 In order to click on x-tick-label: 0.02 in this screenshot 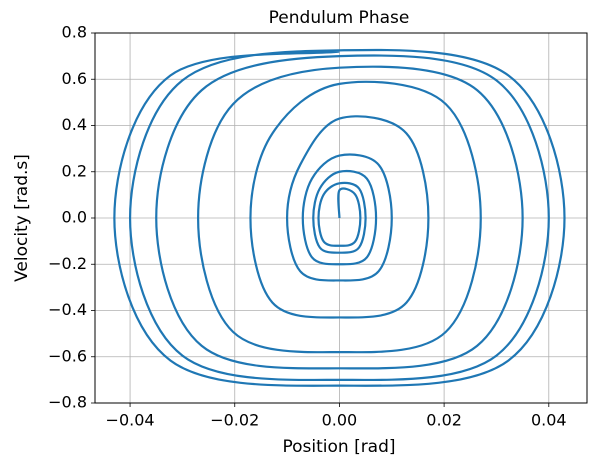, I will do `click(444, 420)`.